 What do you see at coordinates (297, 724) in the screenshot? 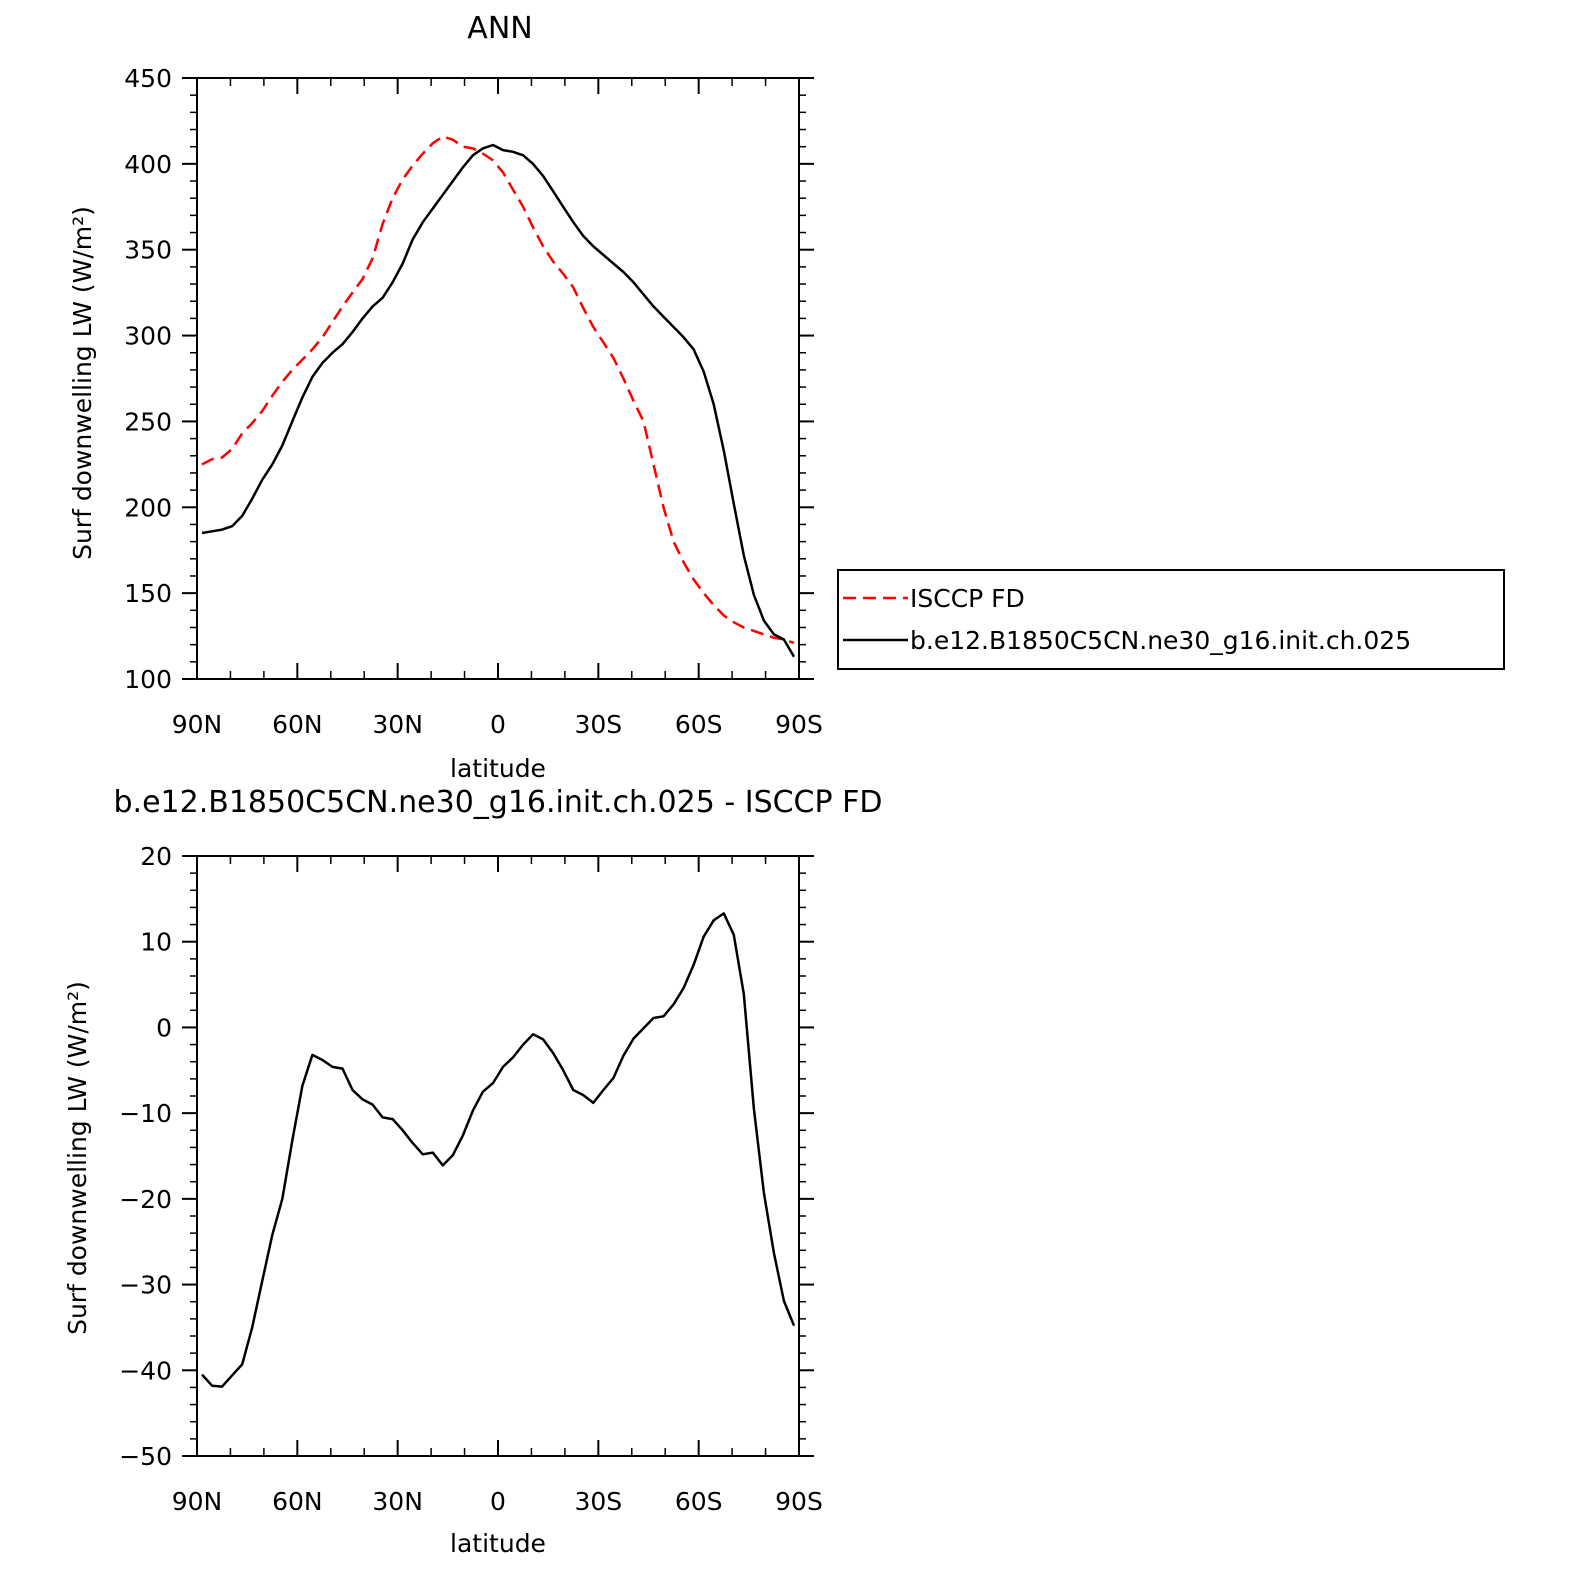
I see `top-x-tick-label: 60N` at bounding box center [297, 724].